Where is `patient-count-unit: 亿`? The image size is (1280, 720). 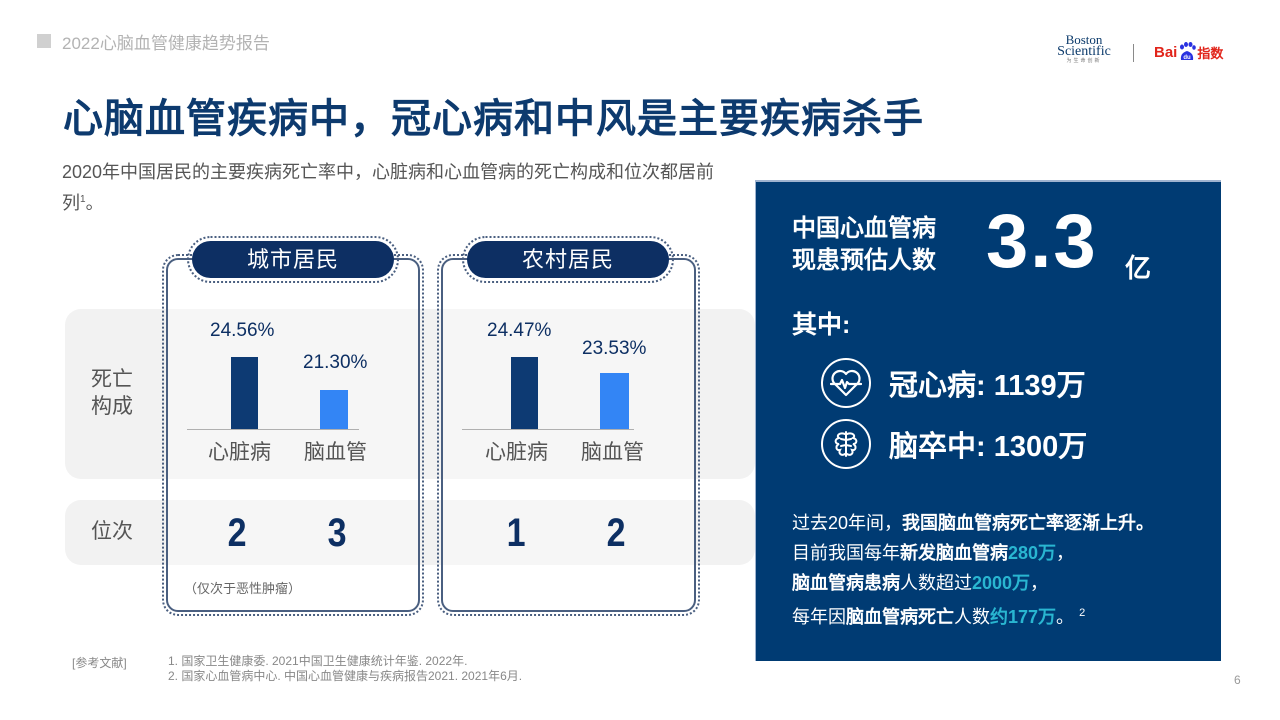
patient-count-unit: 亿 is located at coordinates (1138, 268).